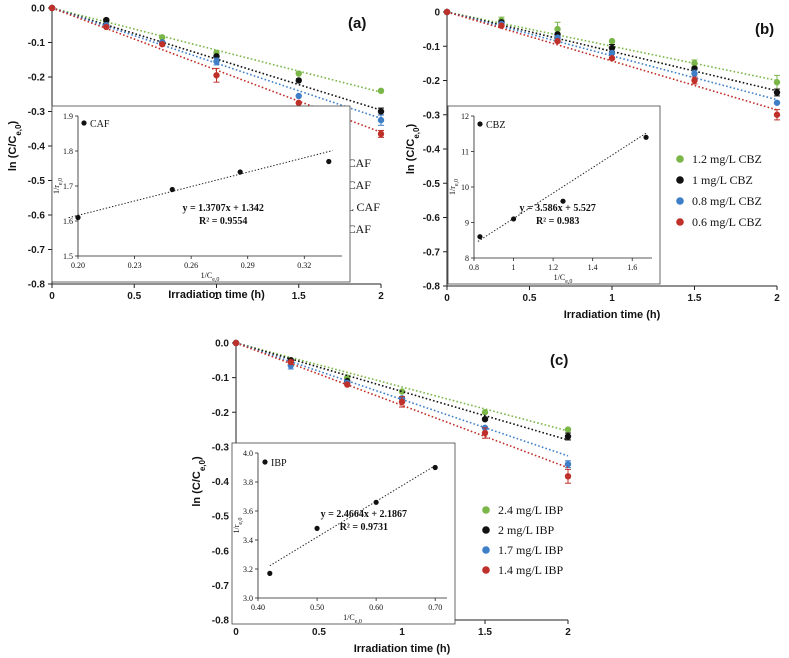 The height and width of the screenshot is (658, 789). What do you see at coordinates (200, 184) in the screenshot?
I see `inset-fit-line` at bounding box center [200, 184].